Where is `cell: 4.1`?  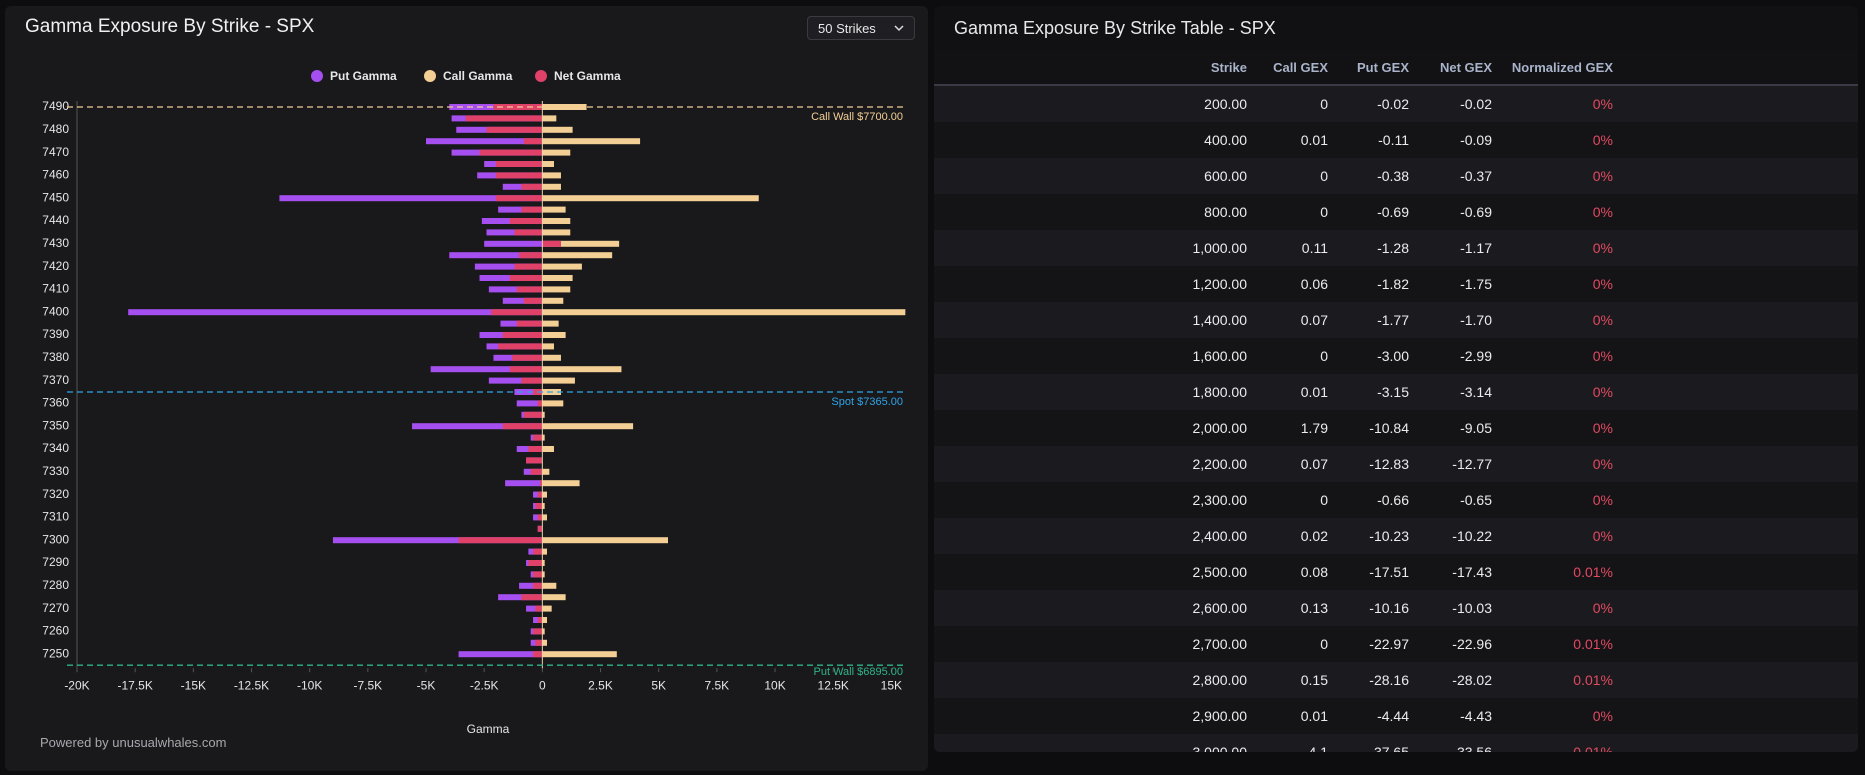 cell: 4.1 is located at coordinates (1288, 743).